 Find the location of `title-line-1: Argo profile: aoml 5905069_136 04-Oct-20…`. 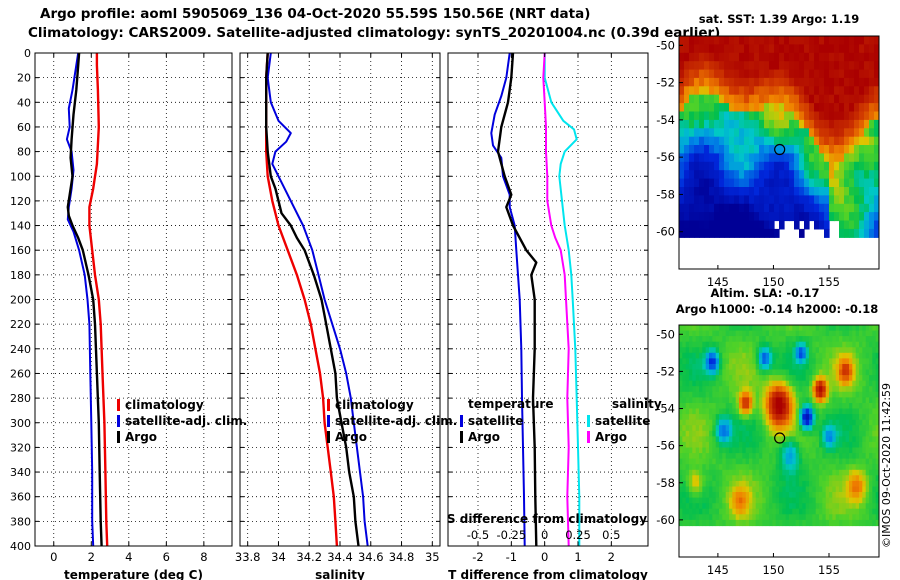

title-line-1: Argo profile: aoml 5905069_136 04-Oct-20… is located at coordinates (315, 14).